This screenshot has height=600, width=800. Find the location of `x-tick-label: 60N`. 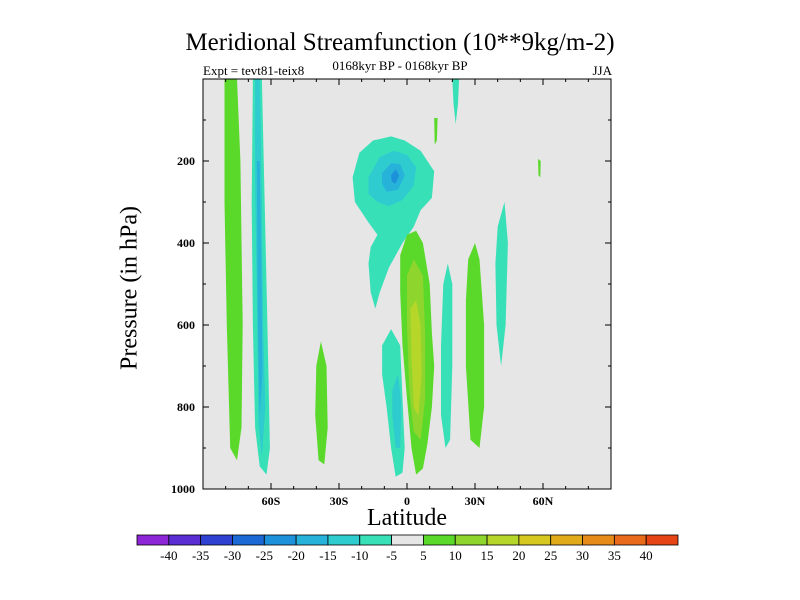

x-tick-label: 60N is located at coordinates (543, 501).